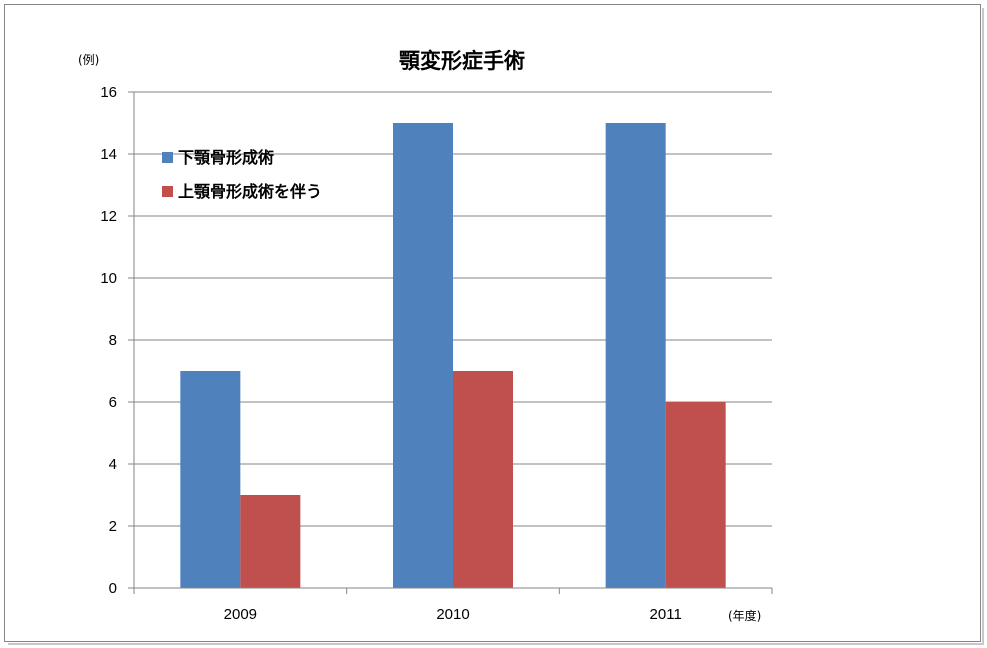  Describe the element at coordinates (108, 92) in the screenshot. I see `y-tick-label: 16` at that location.